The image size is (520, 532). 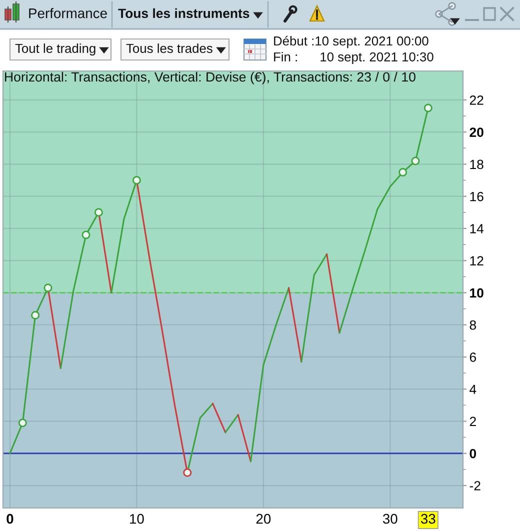 I want to click on chart-title: Performance, so click(x=68, y=13).